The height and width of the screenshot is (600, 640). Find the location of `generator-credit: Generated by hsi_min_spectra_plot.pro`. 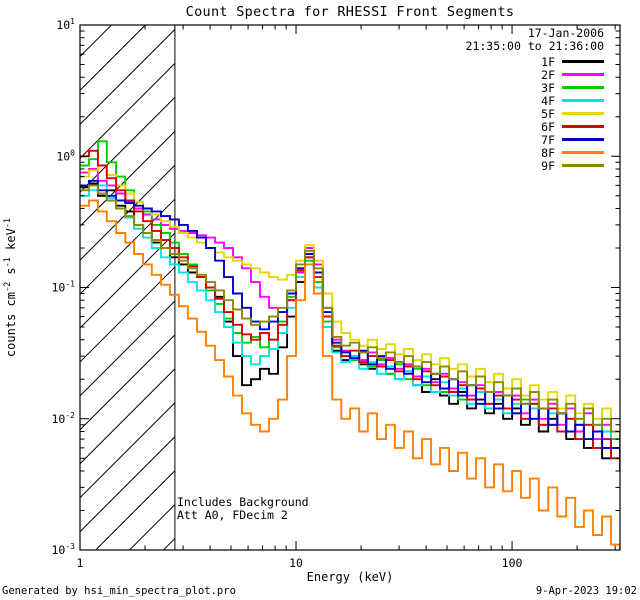

generator-credit: Generated by hsi_min_spectra_plot.pro is located at coordinates (119, 591).